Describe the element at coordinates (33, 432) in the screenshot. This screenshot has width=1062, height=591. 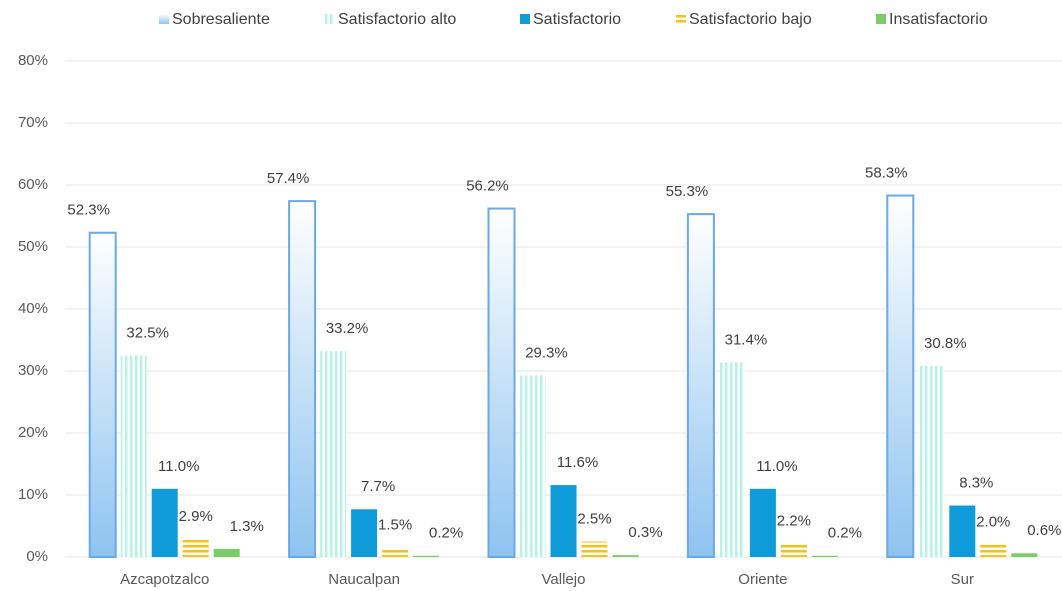
I see `y-tick-label: 20%` at that location.